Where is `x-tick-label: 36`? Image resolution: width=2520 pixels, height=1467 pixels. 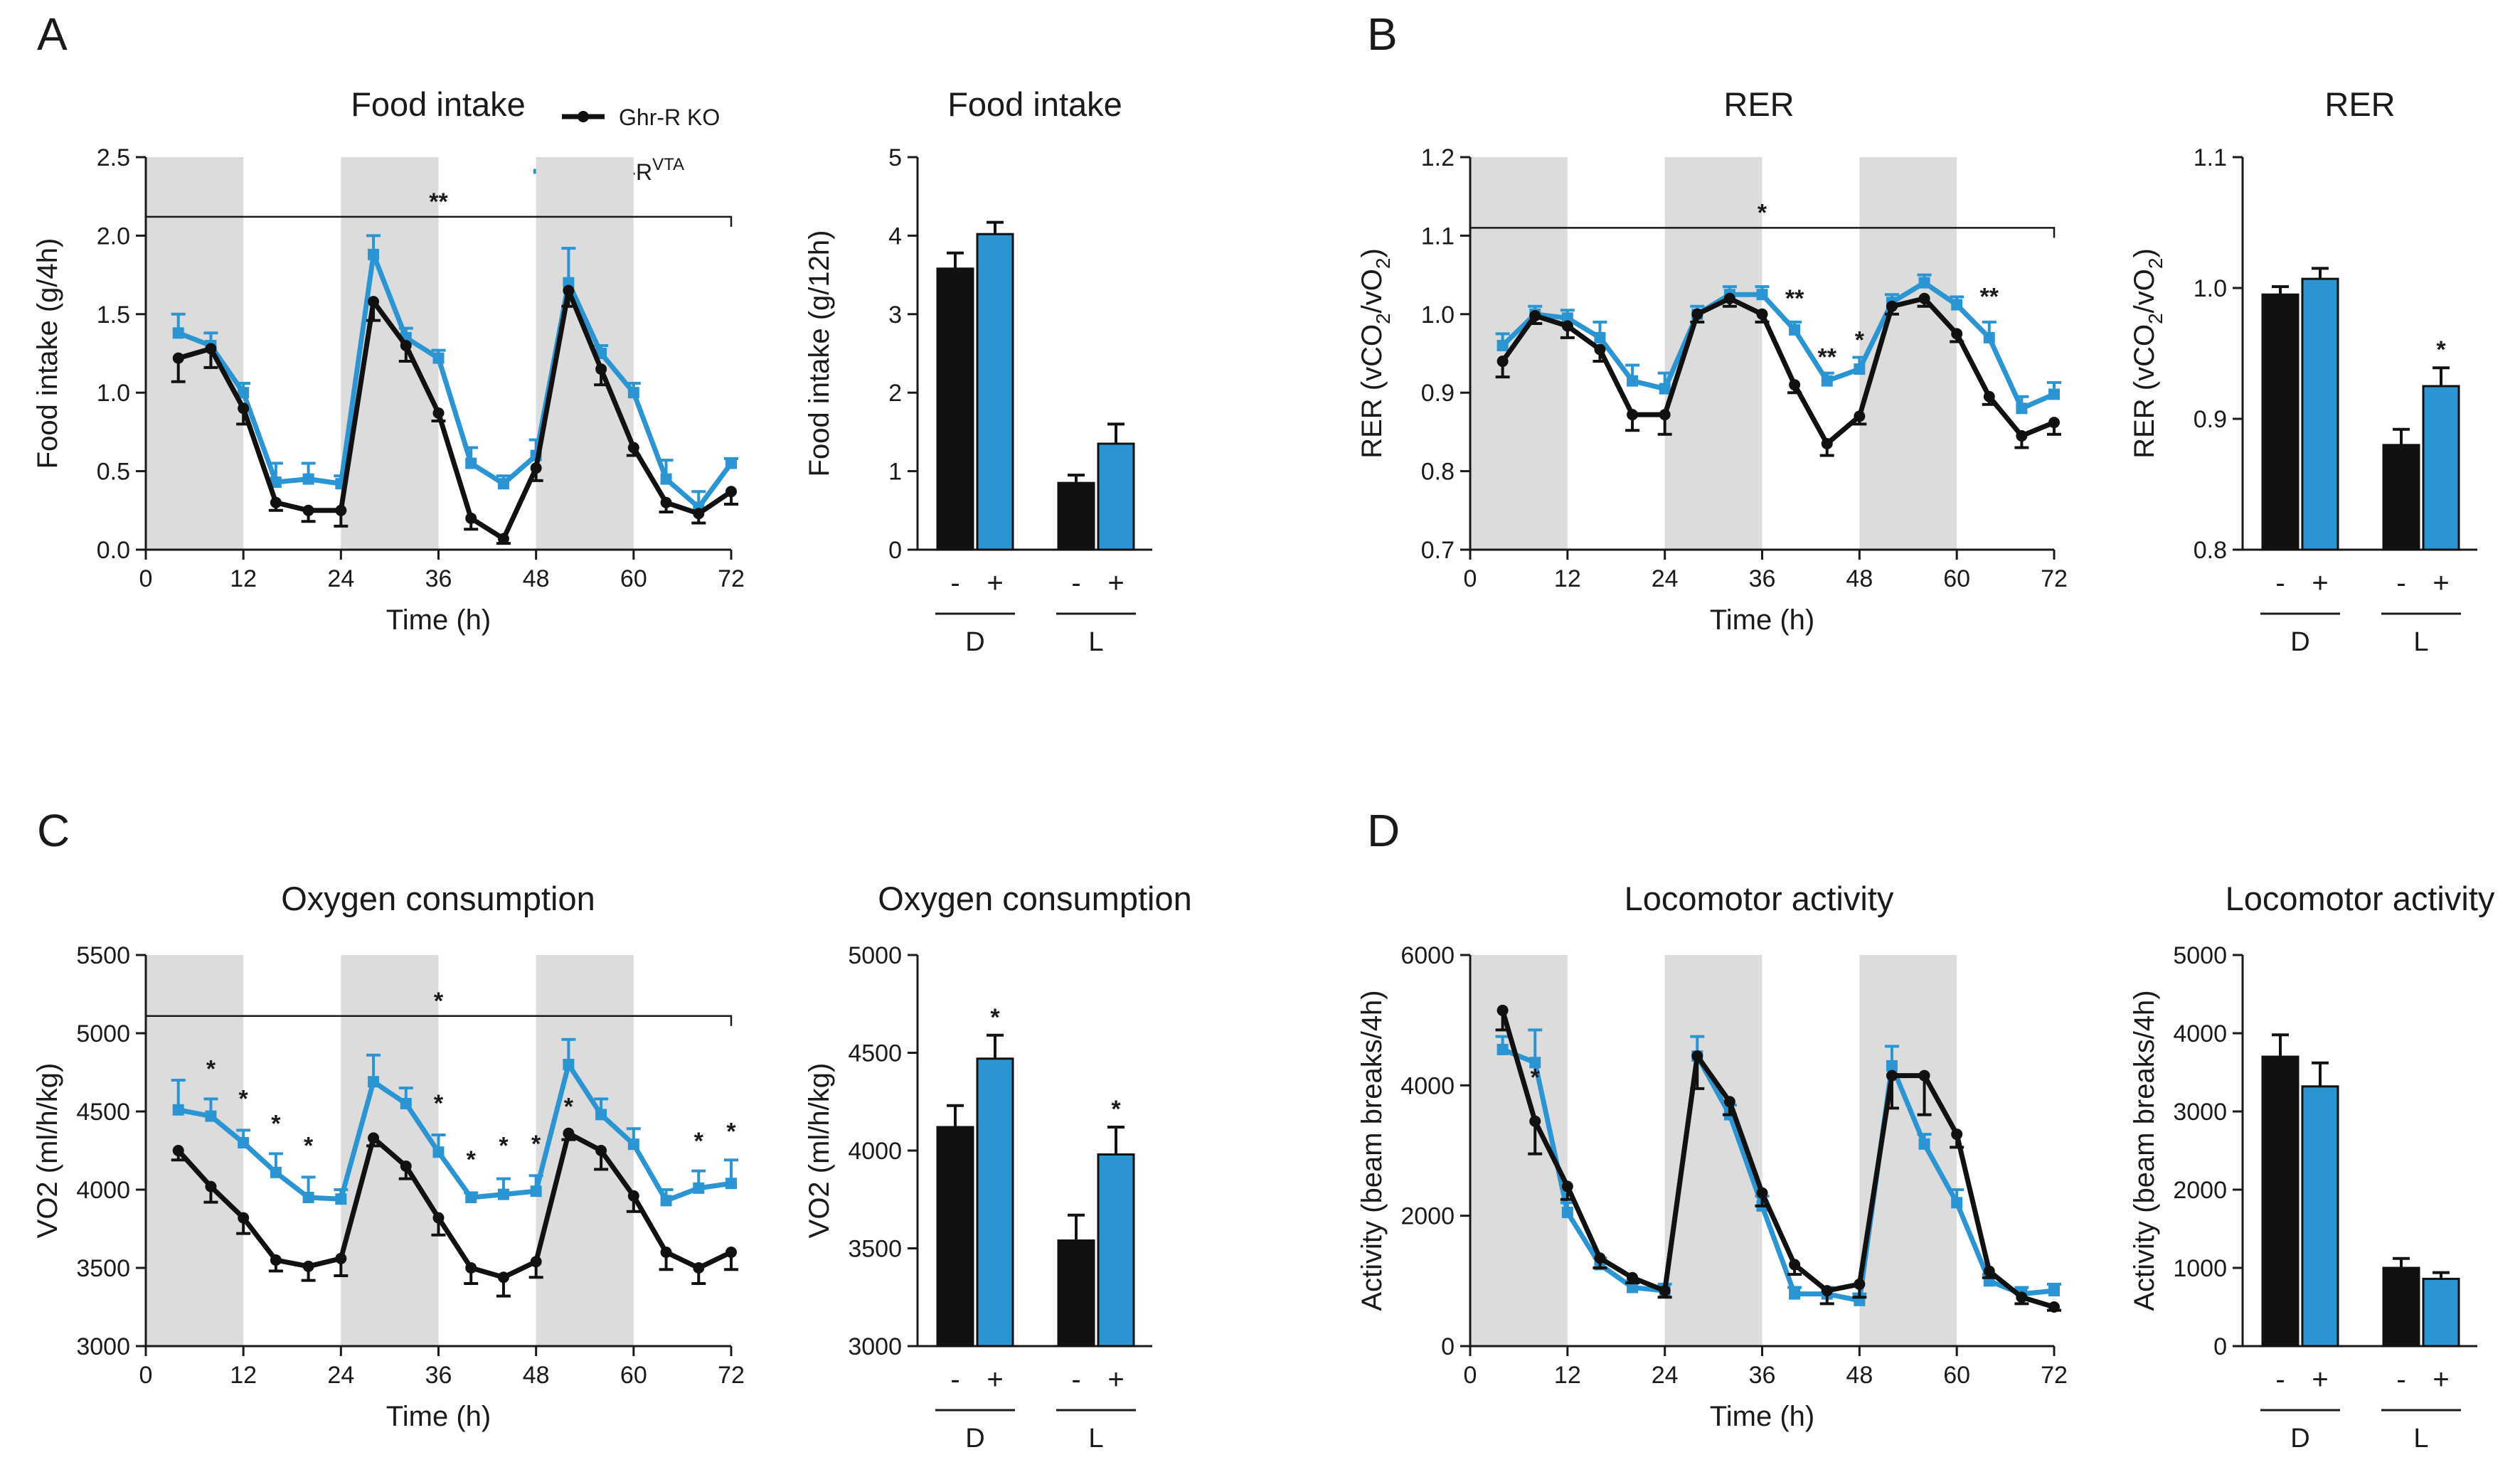
x-tick-label: 36 is located at coordinates (438, 578).